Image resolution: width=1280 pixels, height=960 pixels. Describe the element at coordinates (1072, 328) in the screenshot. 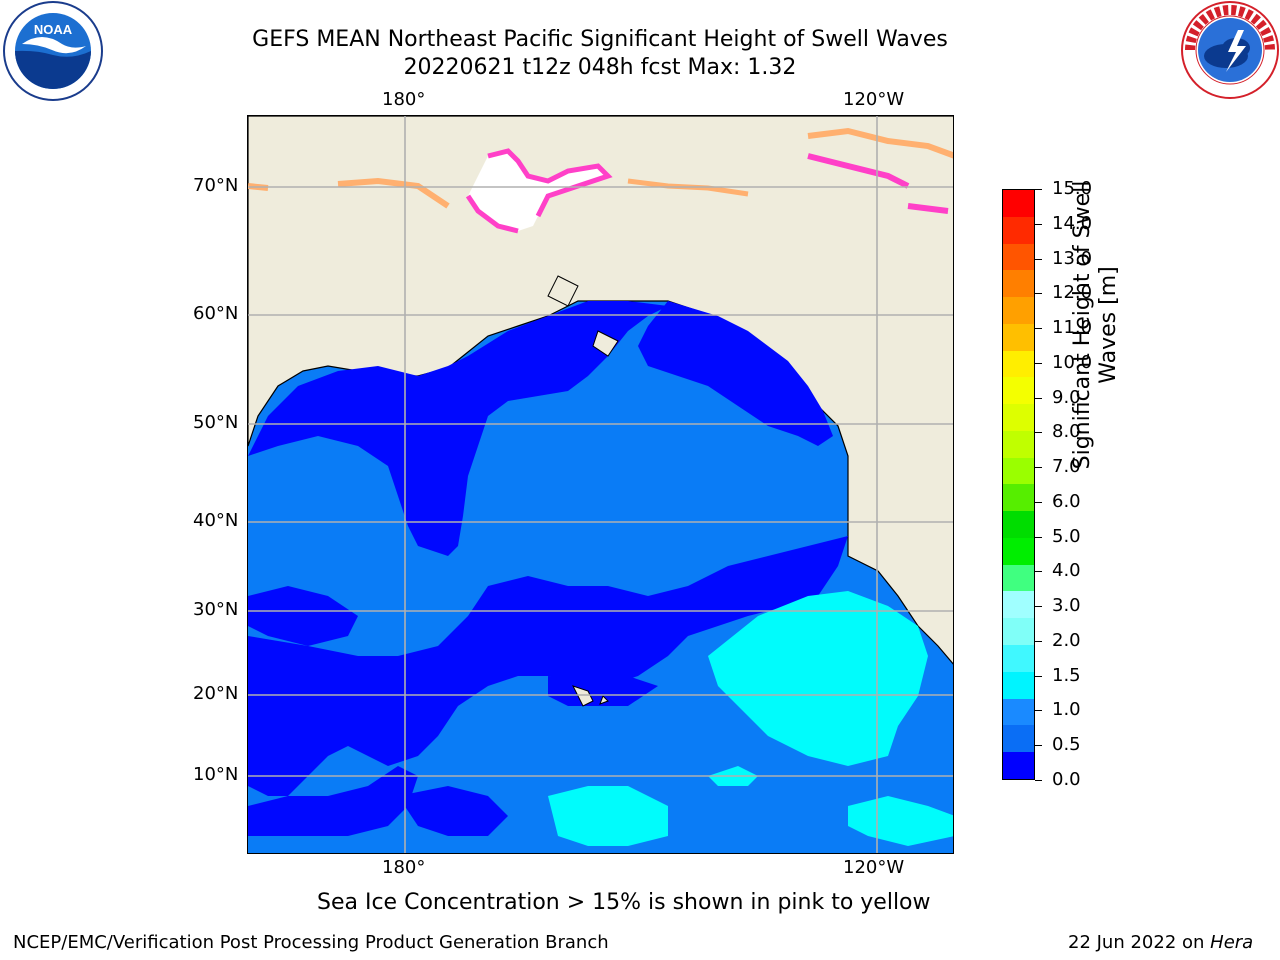

I see `colorbar-tick-label: 11.0` at that location.